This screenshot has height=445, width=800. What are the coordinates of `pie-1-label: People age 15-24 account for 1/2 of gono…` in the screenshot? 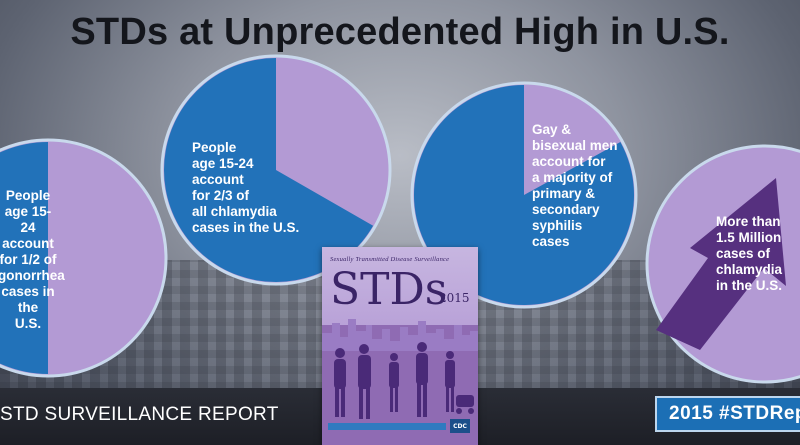 It's located at (32, 259).